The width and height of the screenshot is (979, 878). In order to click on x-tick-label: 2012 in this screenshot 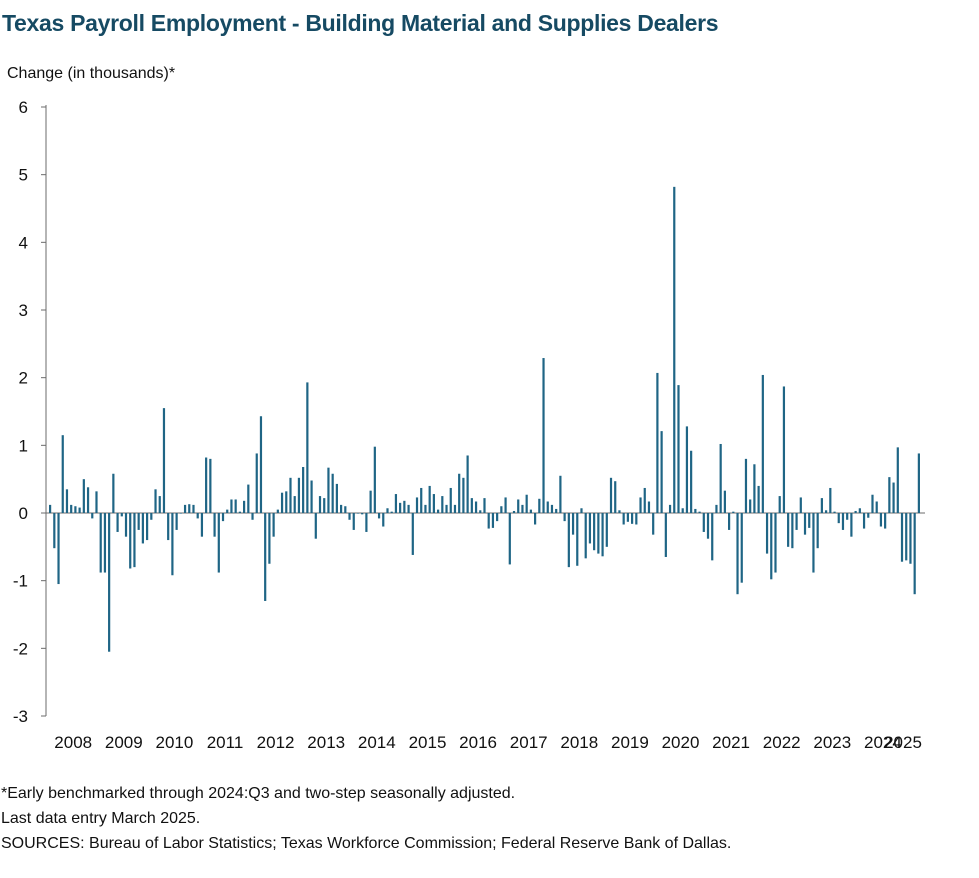, I will do `click(276, 742)`.